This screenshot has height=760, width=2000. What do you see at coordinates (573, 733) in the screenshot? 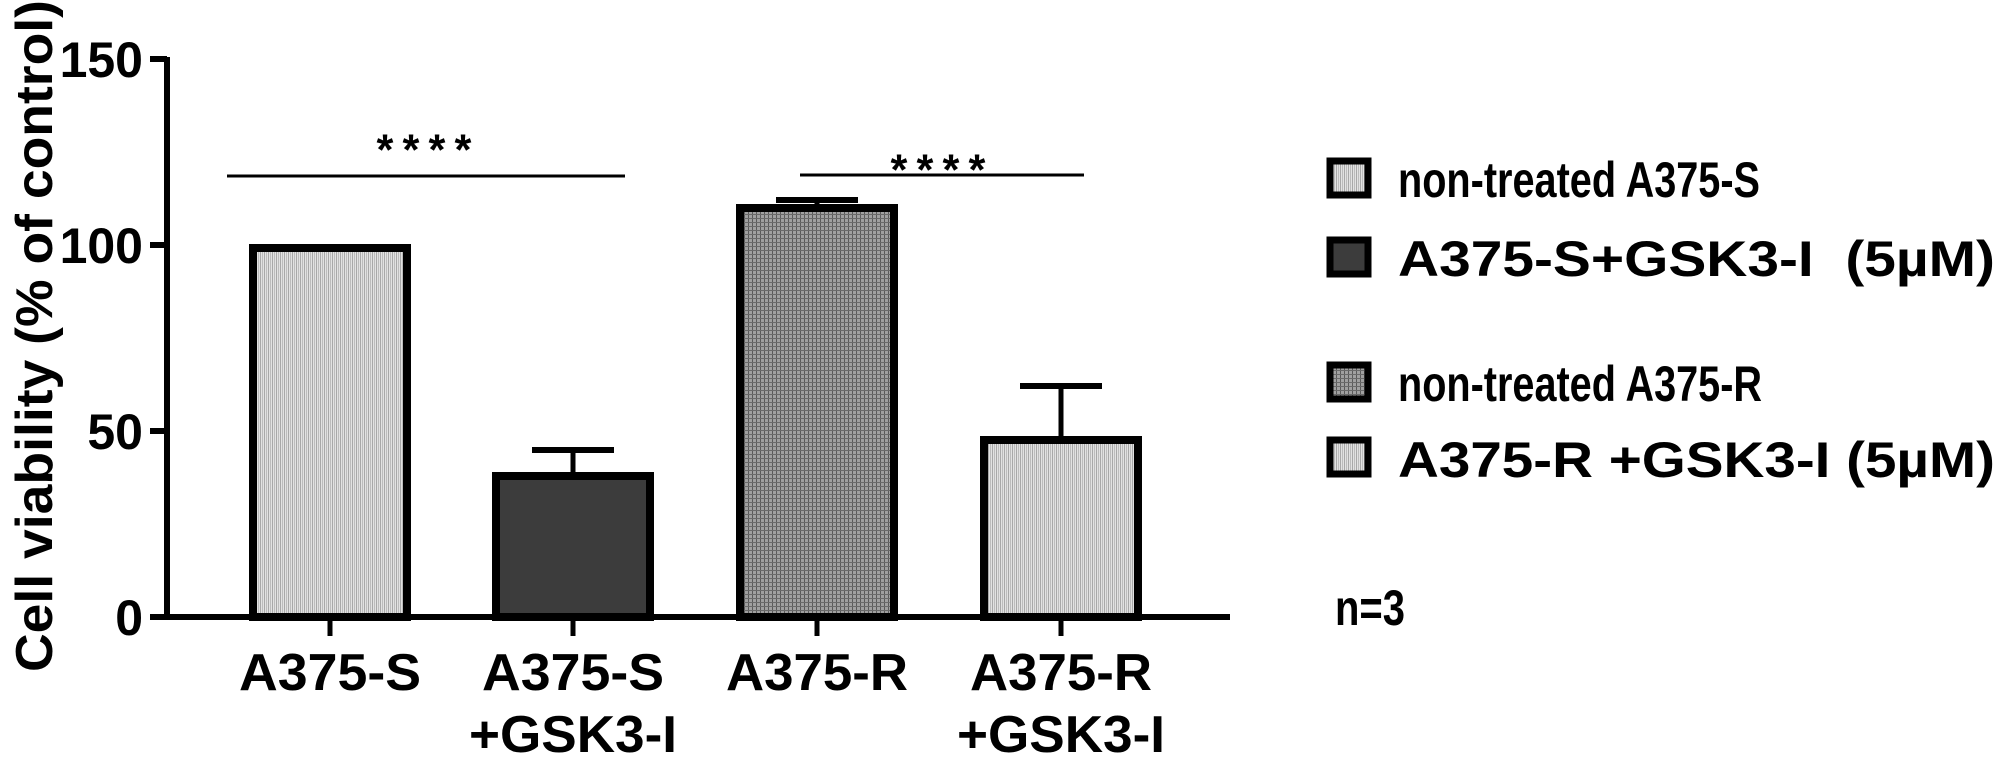
I see `x-label-a375-s-gsk3-line2: +GSK3-I` at bounding box center [573, 733].